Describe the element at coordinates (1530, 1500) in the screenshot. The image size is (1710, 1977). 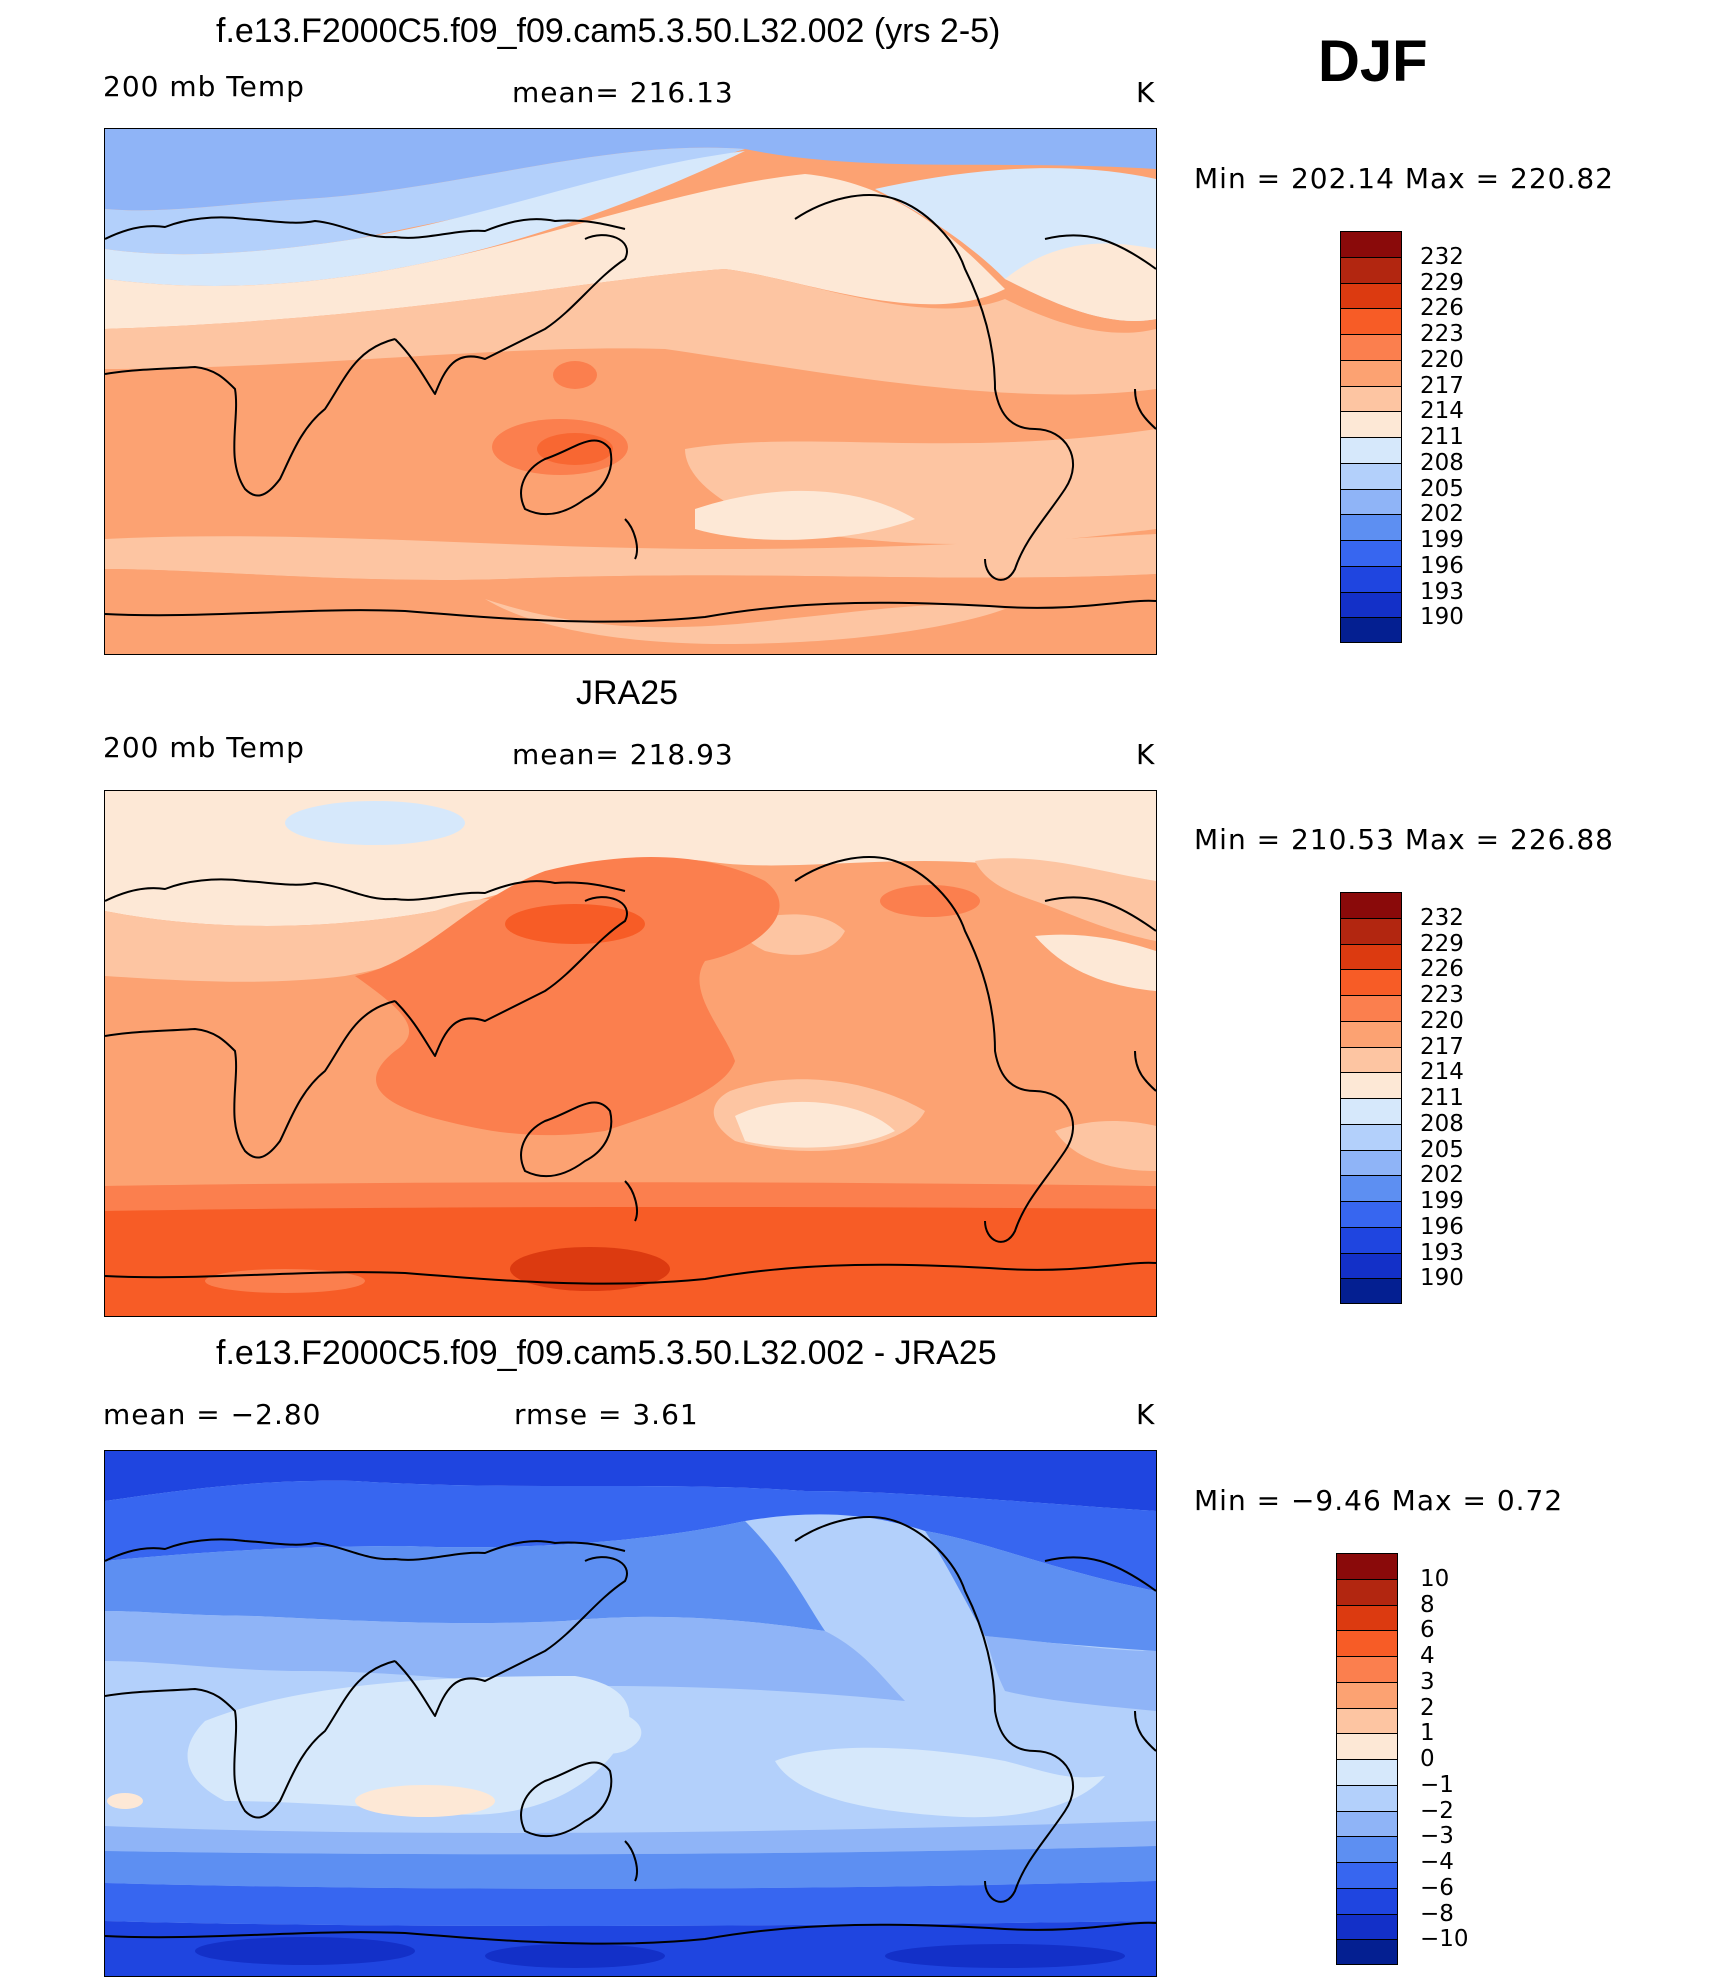
I see `max-value: 0.72` at that location.